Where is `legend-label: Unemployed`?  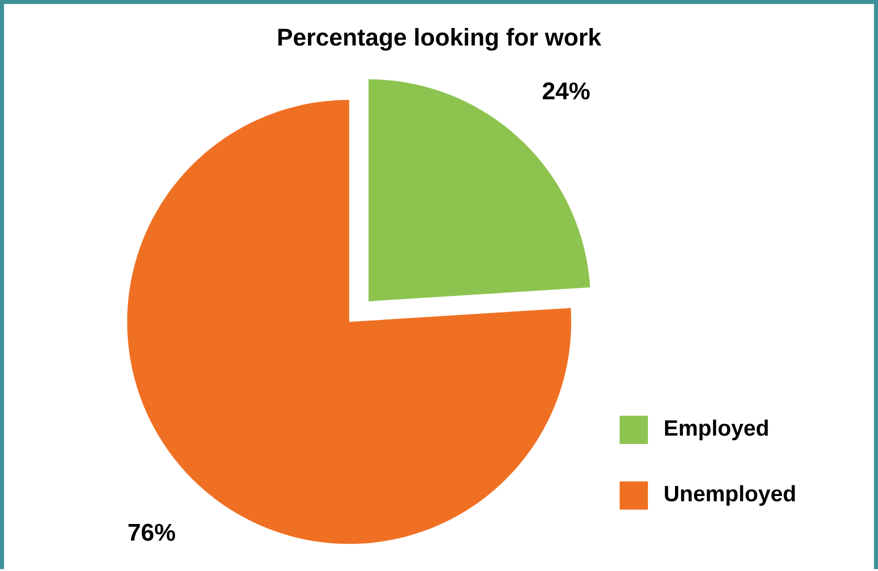
legend-label: Unemployed is located at coordinates (729, 495).